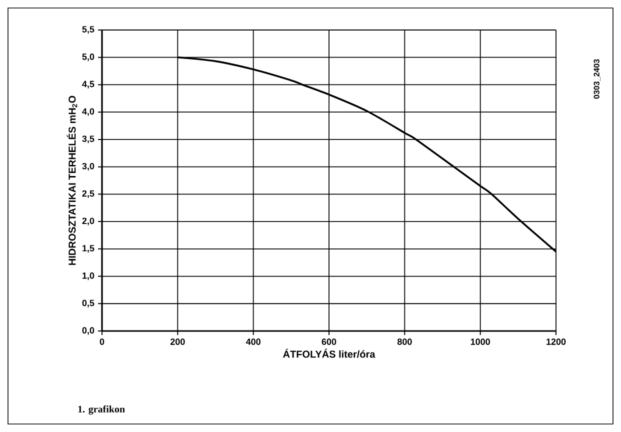 This screenshot has height=432, width=621. What do you see at coordinates (556, 341) in the screenshot?
I see `x-tick-label: 1200` at bounding box center [556, 341].